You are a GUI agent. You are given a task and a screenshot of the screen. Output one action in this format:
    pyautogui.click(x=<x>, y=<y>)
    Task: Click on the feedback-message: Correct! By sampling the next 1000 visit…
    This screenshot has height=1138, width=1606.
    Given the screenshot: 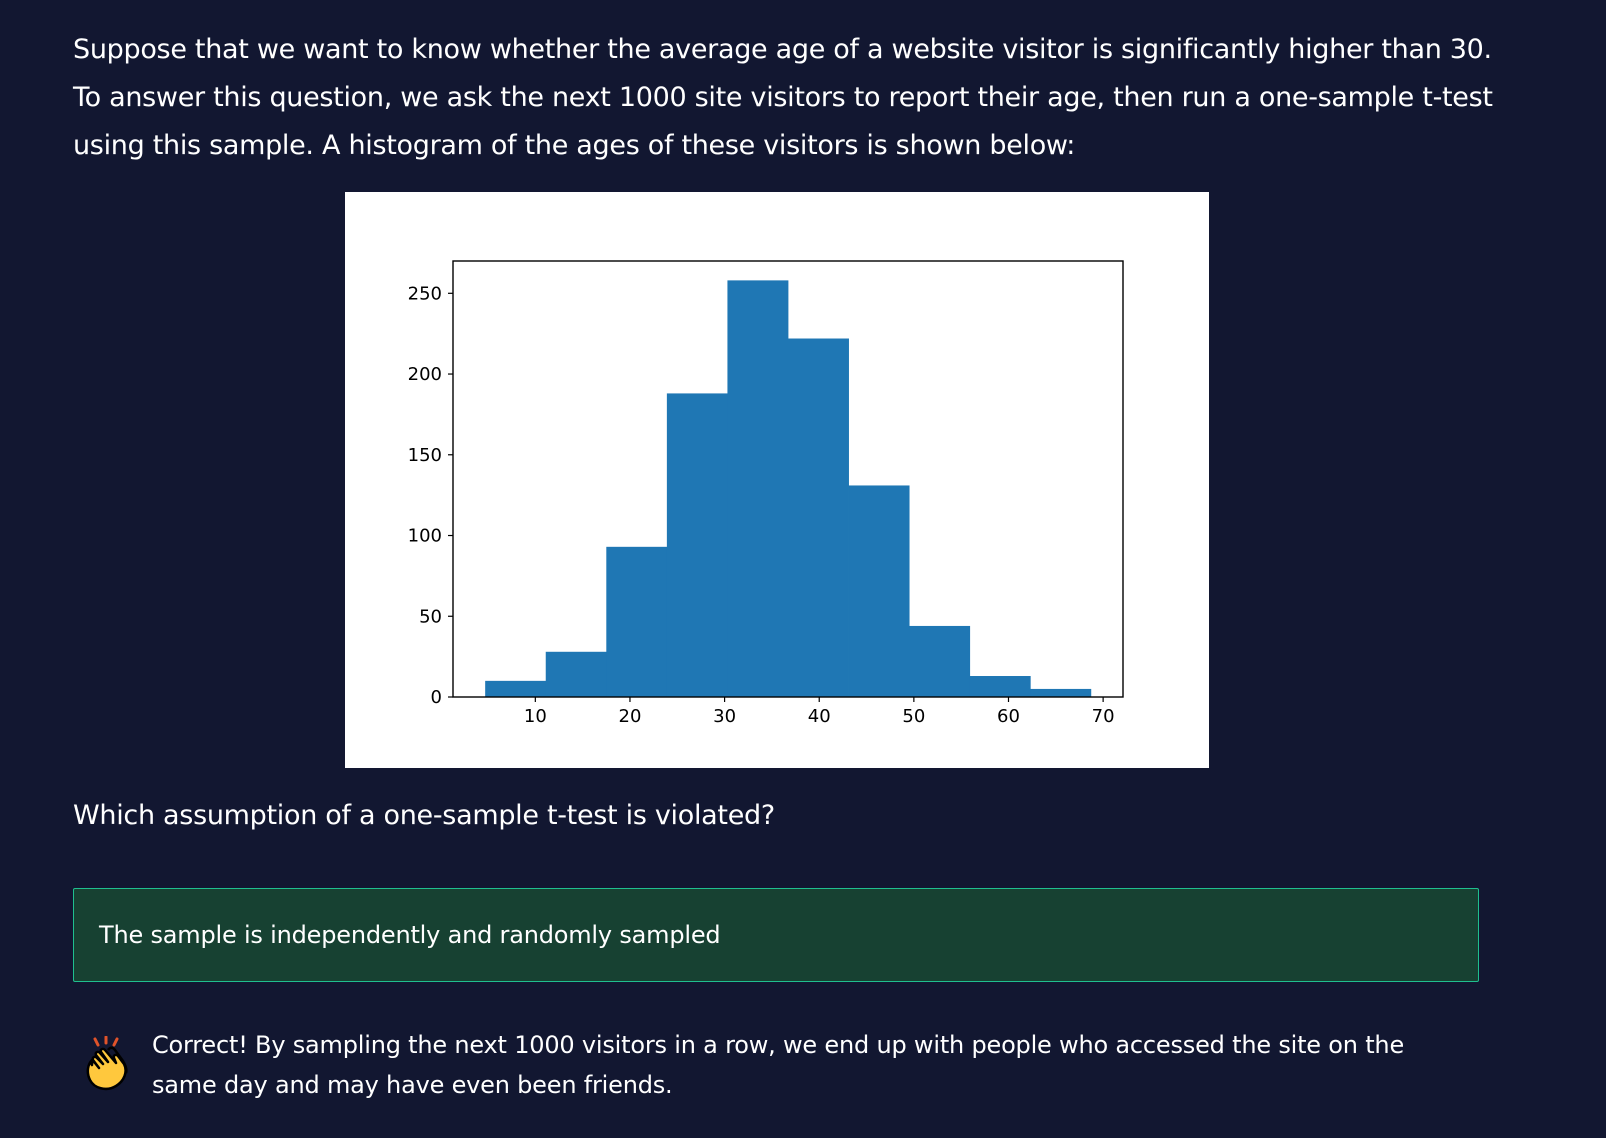 What is the action you would take?
    pyautogui.click(x=778, y=1065)
    